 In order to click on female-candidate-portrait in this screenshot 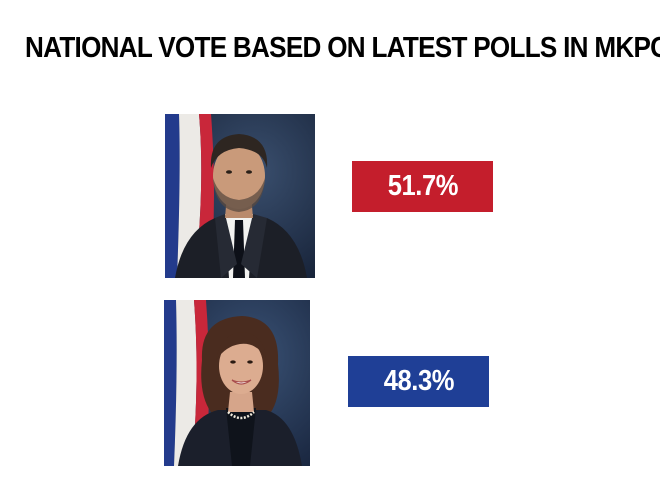, I will do `click(237, 383)`.